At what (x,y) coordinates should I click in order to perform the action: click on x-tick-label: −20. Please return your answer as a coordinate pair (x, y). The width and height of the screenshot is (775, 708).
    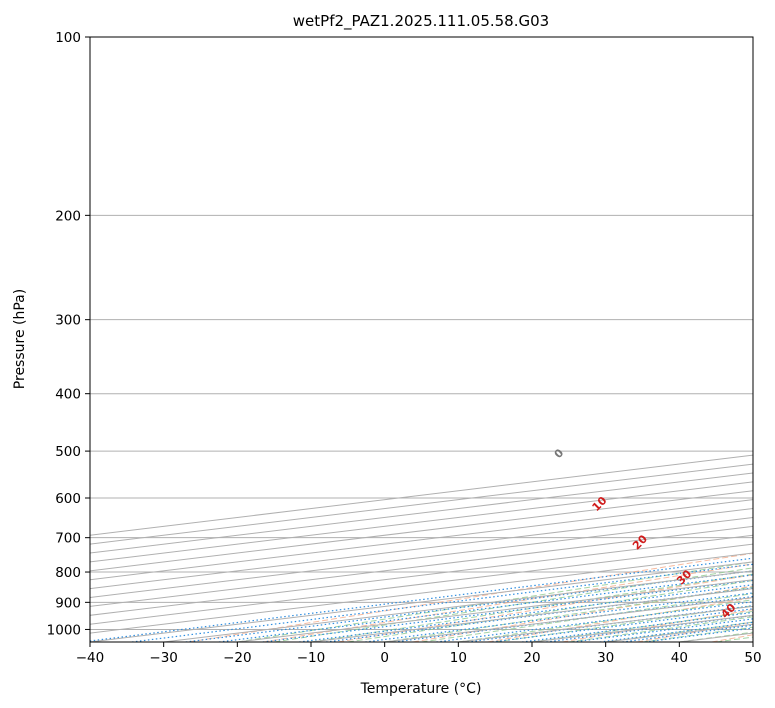
    Looking at the image, I should click on (237, 658).